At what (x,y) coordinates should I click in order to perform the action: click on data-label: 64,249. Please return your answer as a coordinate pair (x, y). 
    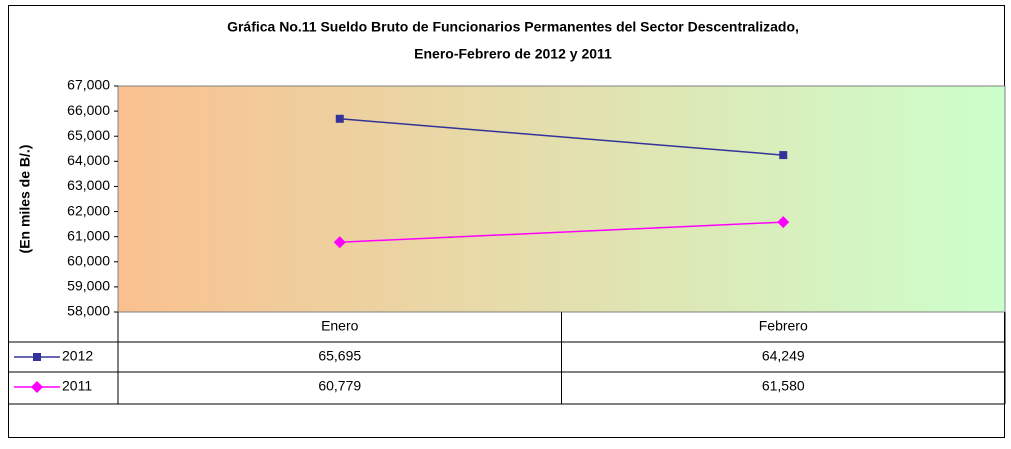
    Looking at the image, I should click on (783, 356).